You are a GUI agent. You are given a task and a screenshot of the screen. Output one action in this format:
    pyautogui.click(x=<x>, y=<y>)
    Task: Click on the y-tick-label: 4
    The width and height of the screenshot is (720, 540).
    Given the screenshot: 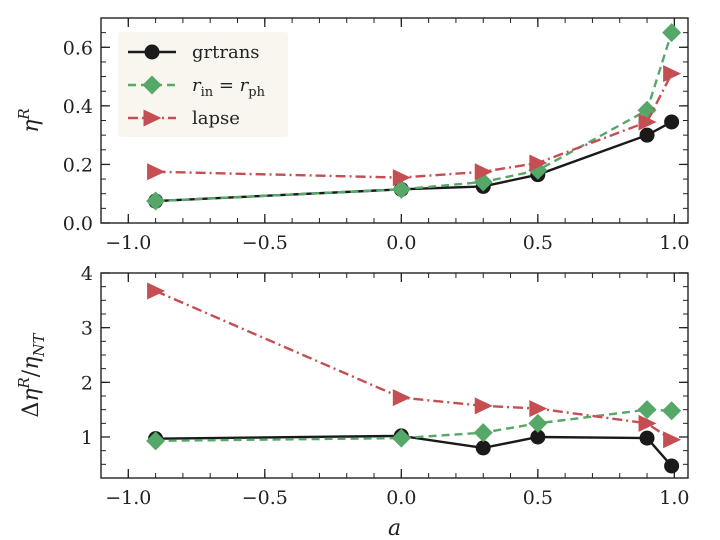 What is the action you would take?
    pyautogui.click(x=87, y=274)
    